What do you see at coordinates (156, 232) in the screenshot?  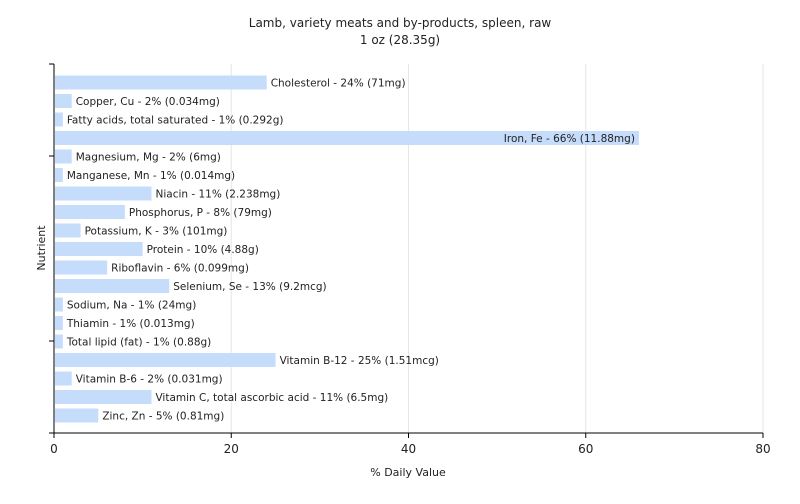 I see `bar-label: Potassium, K - 3% (101mg)` at bounding box center [156, 232].